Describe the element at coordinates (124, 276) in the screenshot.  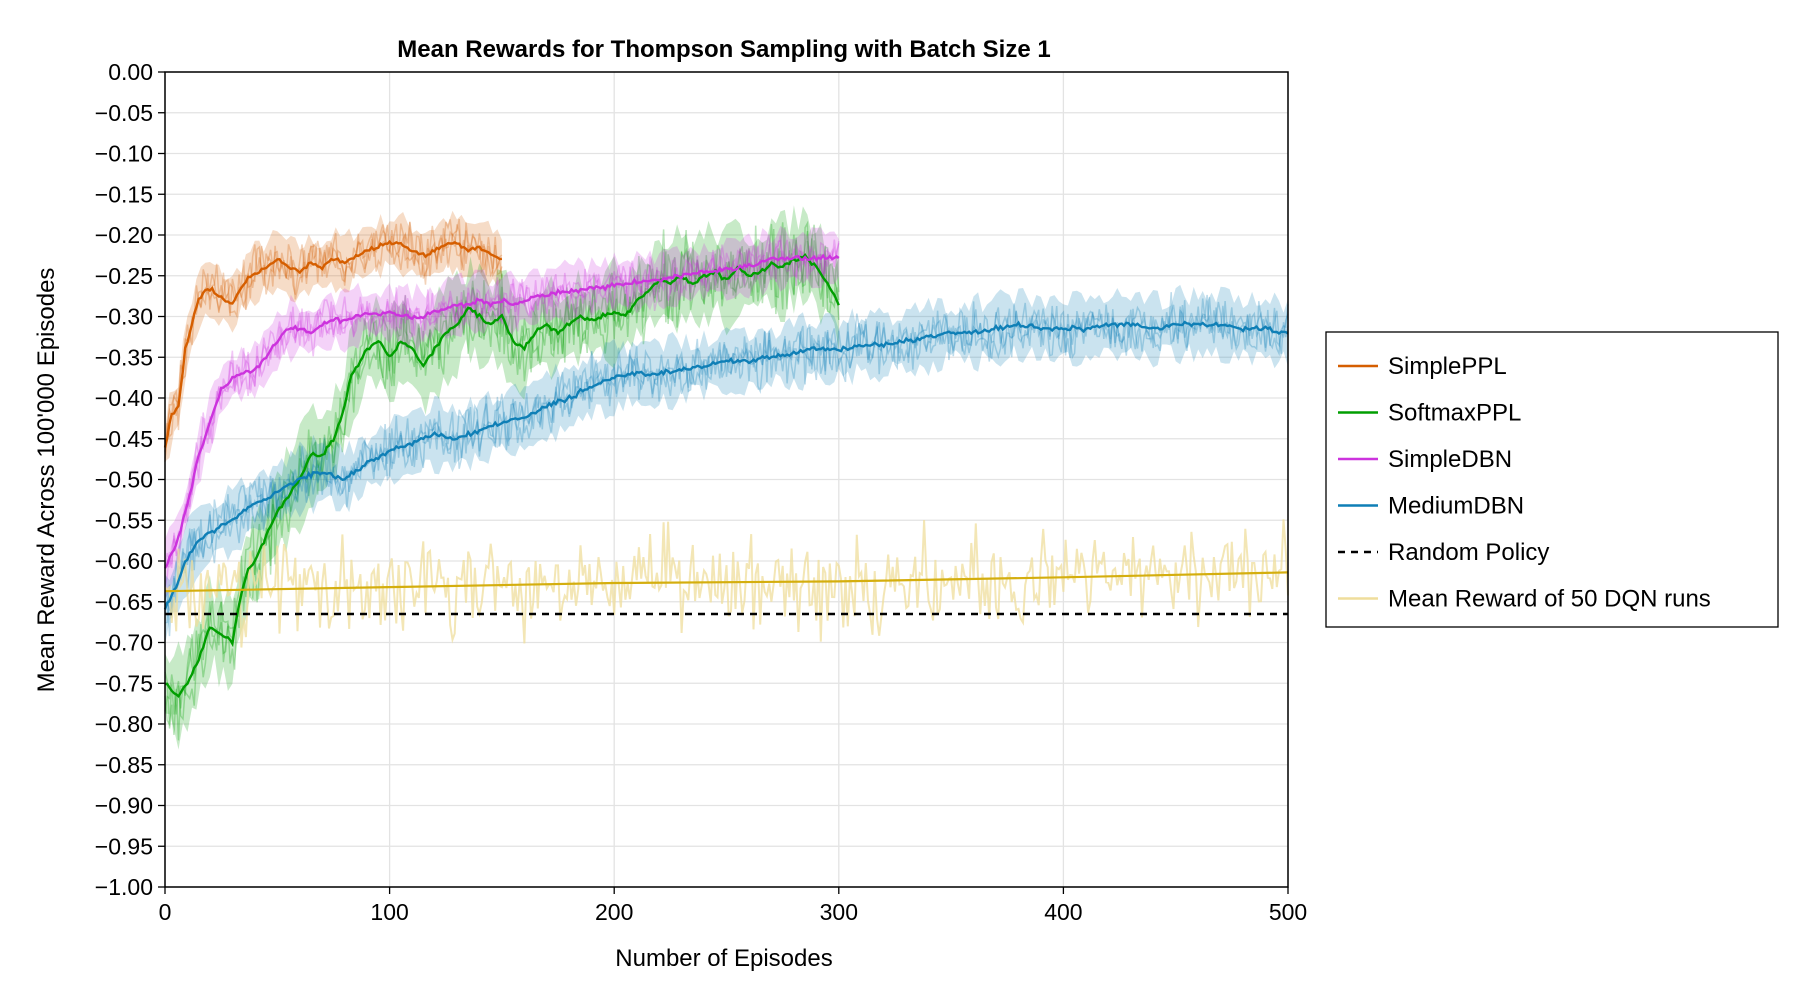
I see `y-tick-label: −0.25` at that location.